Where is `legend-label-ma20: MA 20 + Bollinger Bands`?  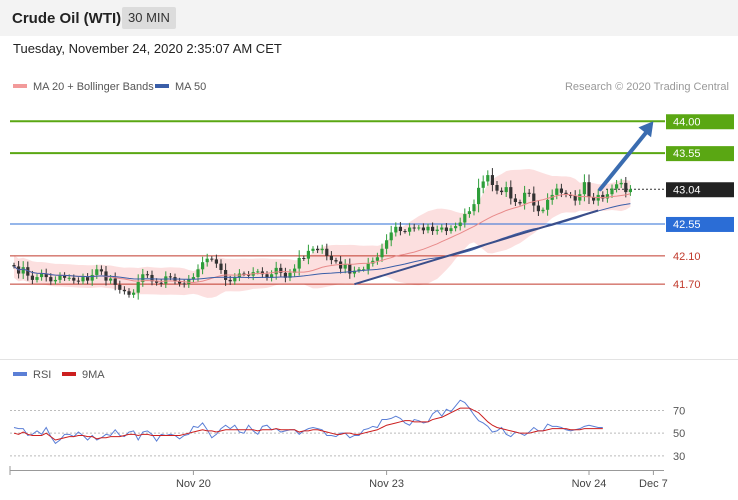 legend-label-ma20: MA 20 + Bollinger Bands is located at coordinates (93, 87).